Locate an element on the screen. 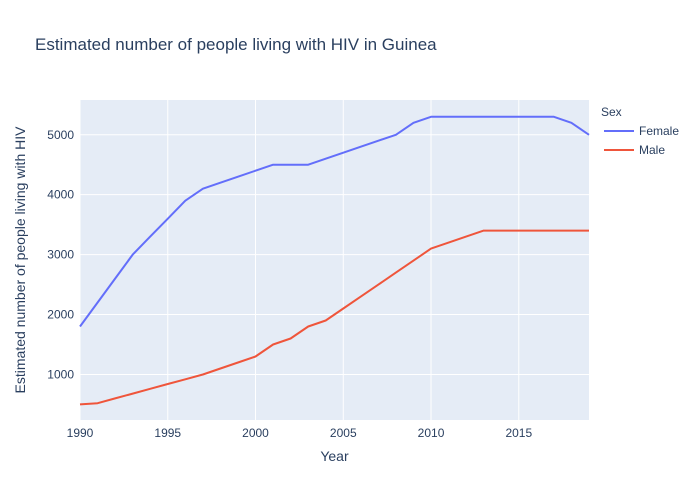 This screenshot has width=700, height=500. x-tick-label: 1990 is located at coordinates (80, 433).